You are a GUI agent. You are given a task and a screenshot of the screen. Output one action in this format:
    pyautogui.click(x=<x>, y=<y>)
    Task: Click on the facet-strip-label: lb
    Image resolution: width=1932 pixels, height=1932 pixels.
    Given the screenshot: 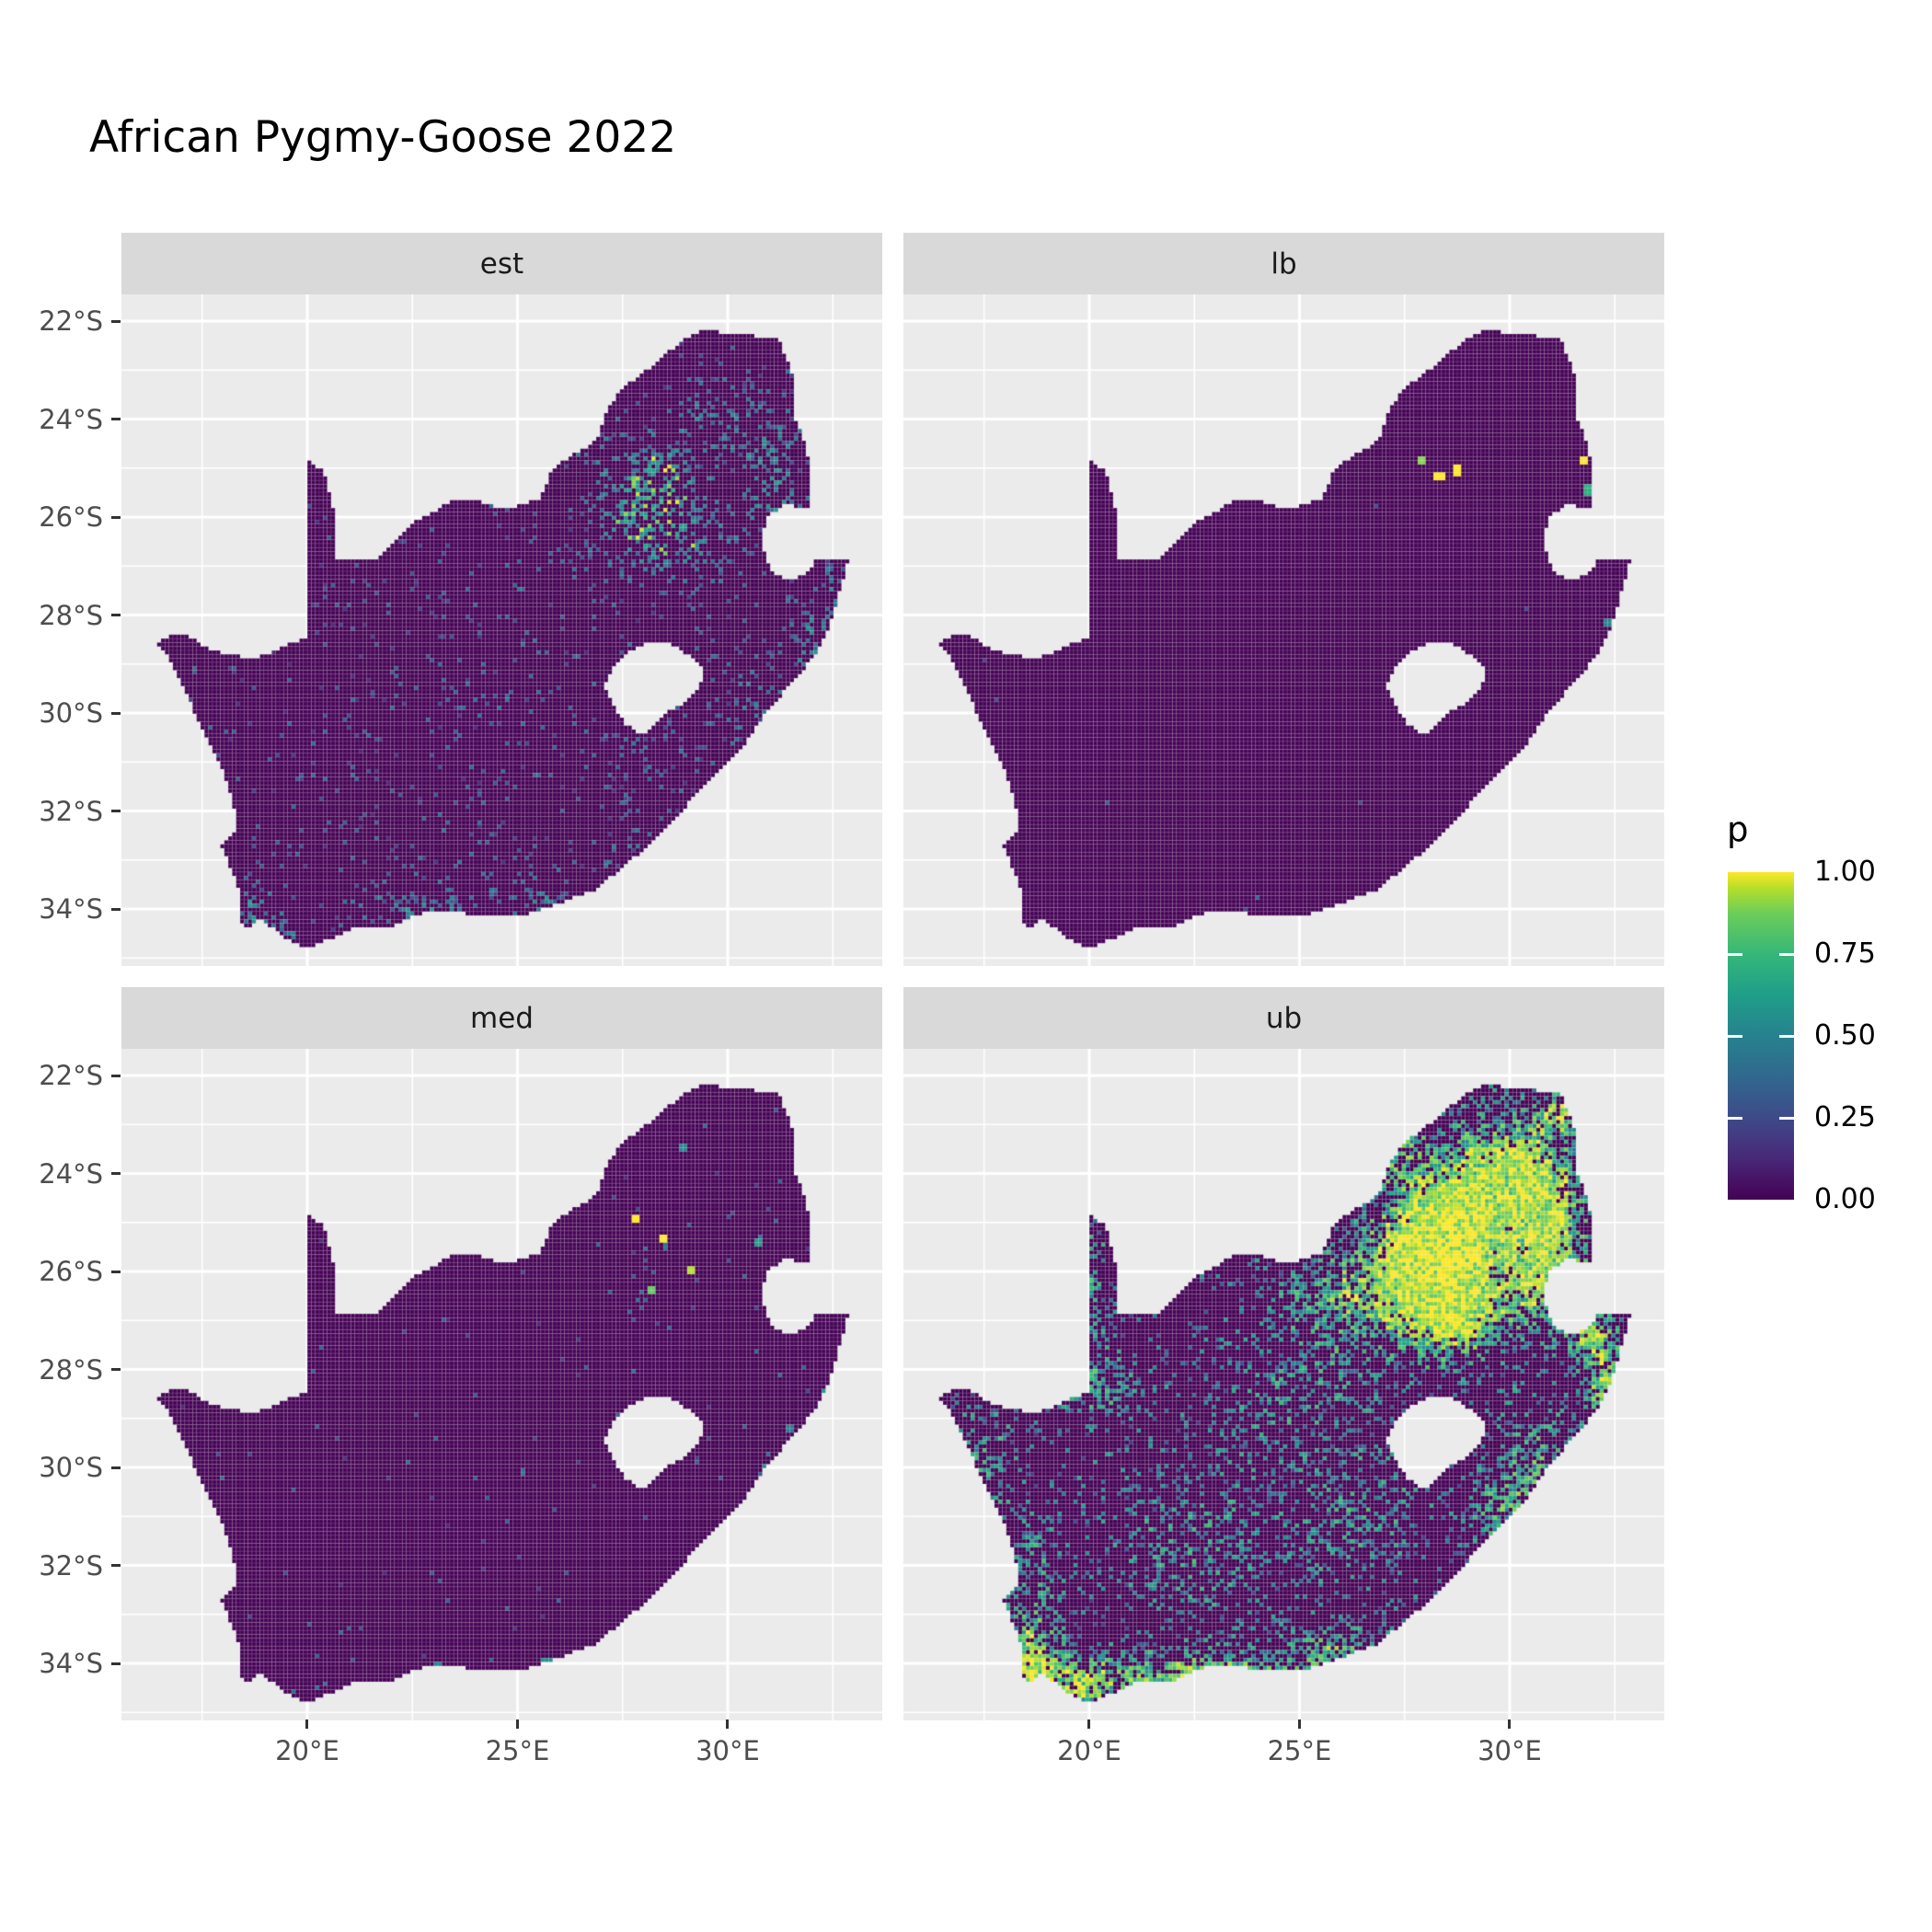 What is the action you would take?
    pyautogui.click(x=1284, y=264)
    